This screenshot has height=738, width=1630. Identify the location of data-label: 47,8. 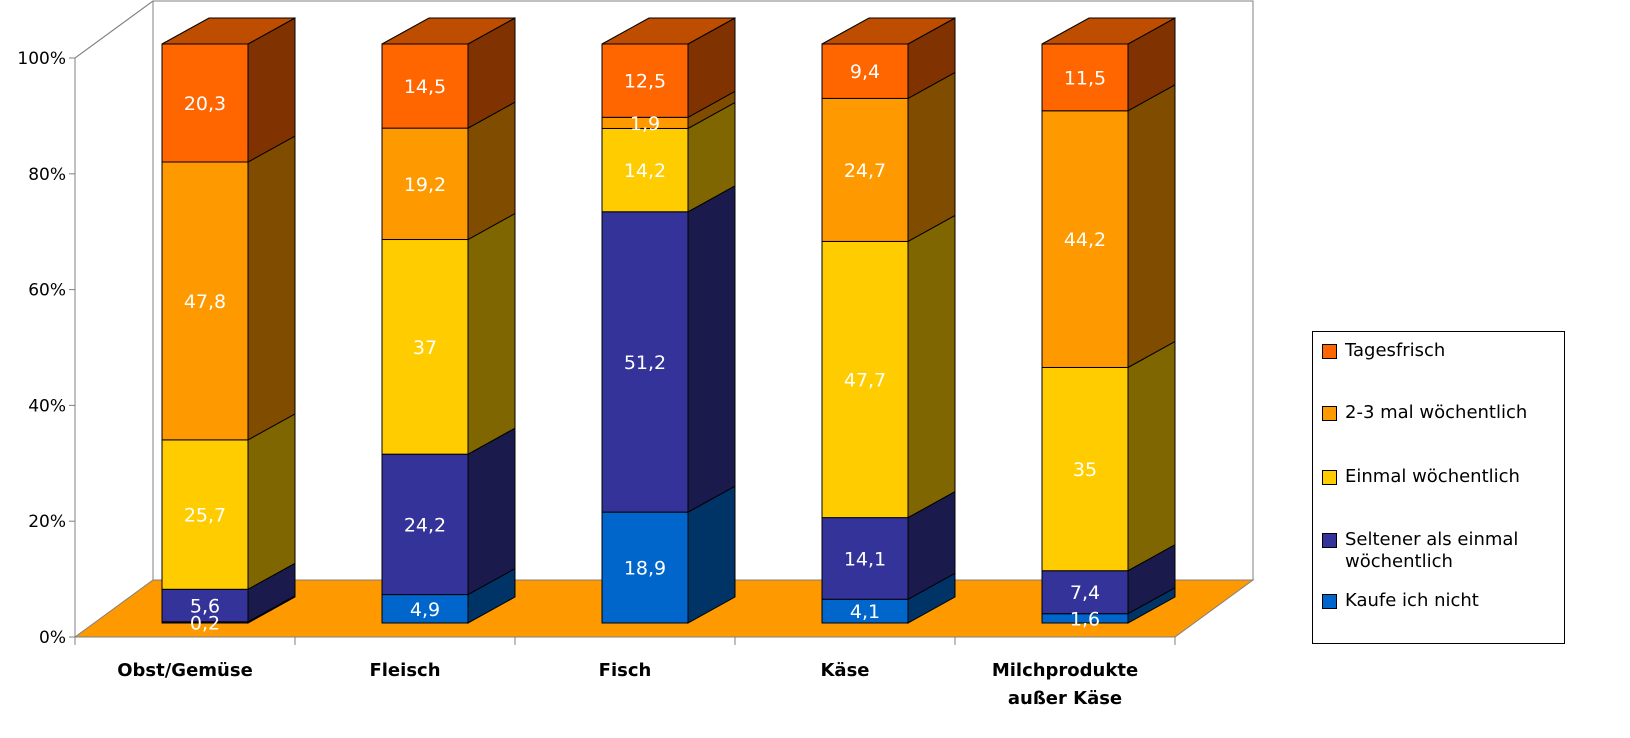
(205, 302).